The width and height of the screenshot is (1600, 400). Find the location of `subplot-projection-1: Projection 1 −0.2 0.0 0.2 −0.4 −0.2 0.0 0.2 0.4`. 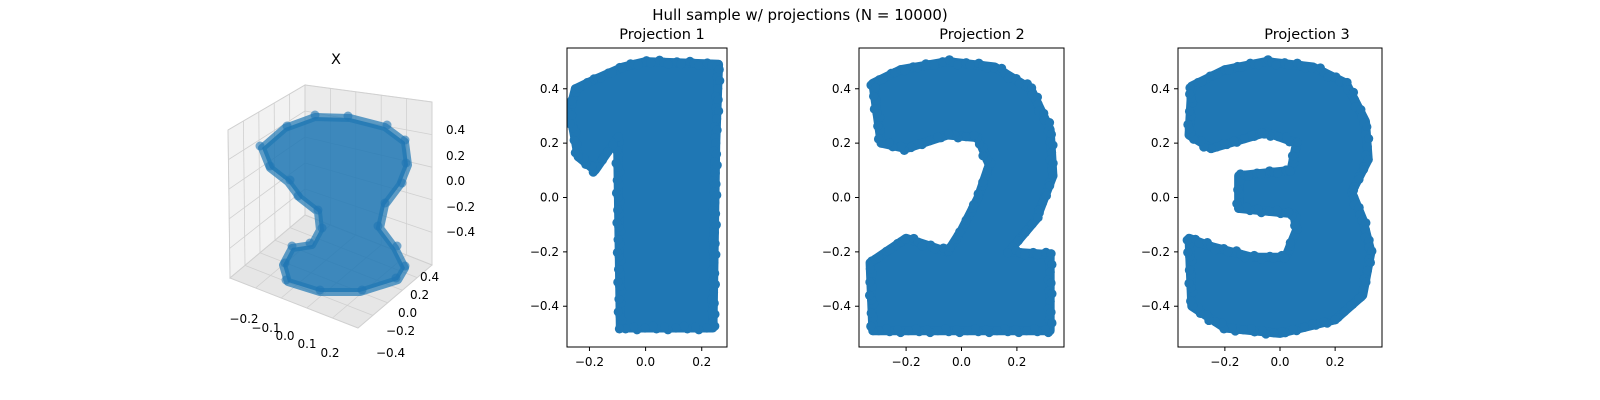

subplot-projection-1: Projection 1 −0.2 0.0 0.2 −0.4 −0.2 0.0 0.2 0.4 is located at coordinates (629, 198).